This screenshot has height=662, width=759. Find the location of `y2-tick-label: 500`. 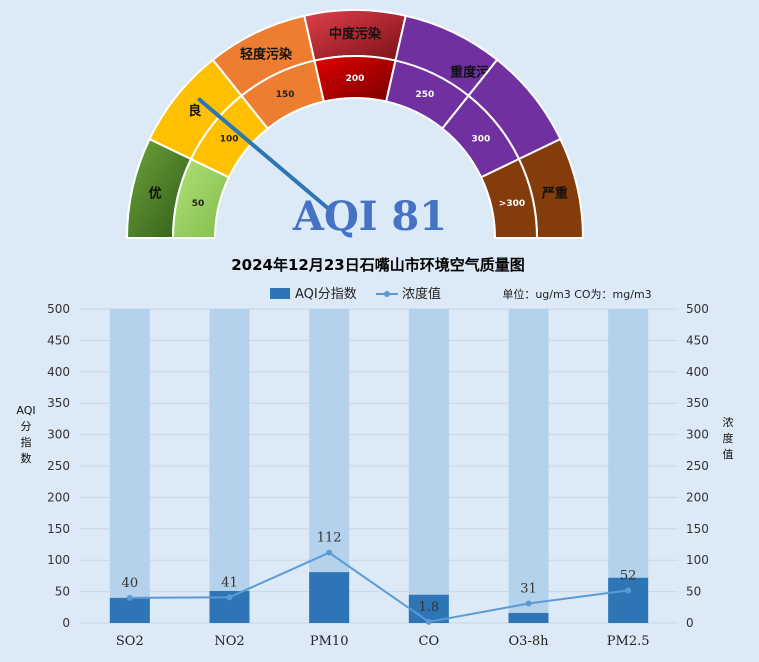

y2-tick-label: 500 is located at coordinates (697, 309).